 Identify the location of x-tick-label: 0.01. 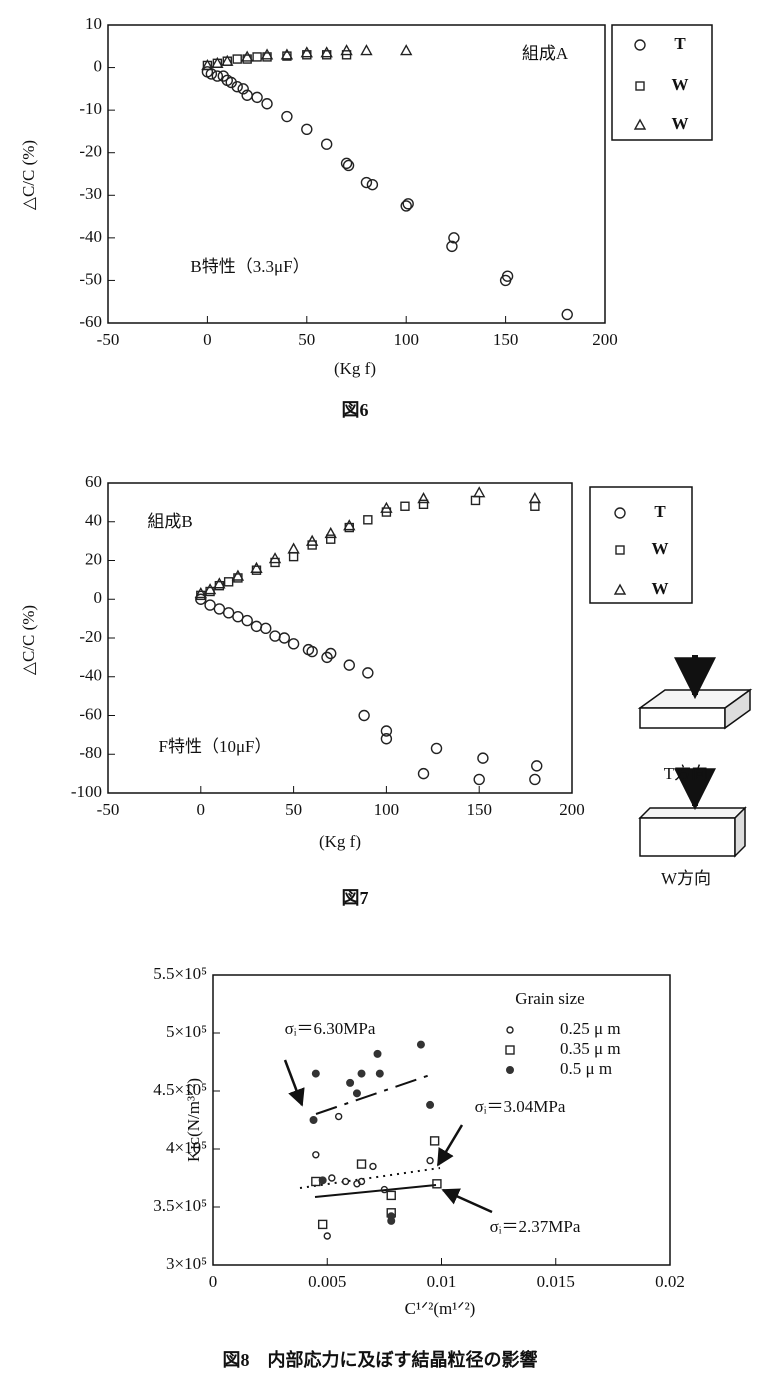
(442, 1281).